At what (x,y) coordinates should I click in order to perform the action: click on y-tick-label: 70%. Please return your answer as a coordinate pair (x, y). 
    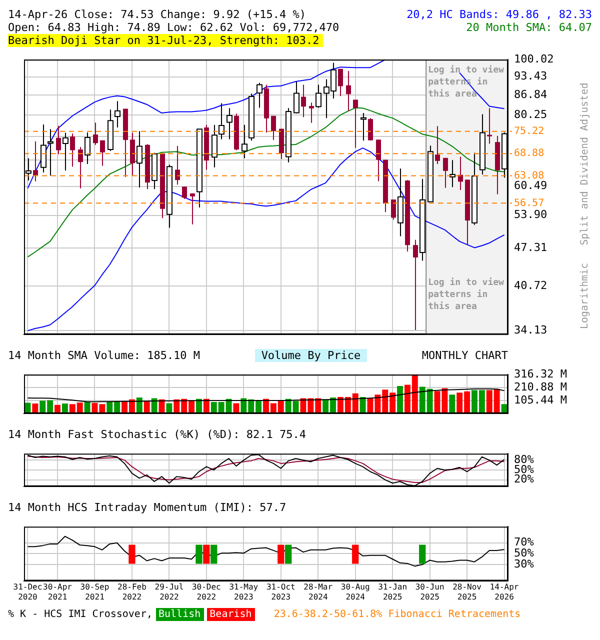
    Looking at the image, I should click on (524, 542).